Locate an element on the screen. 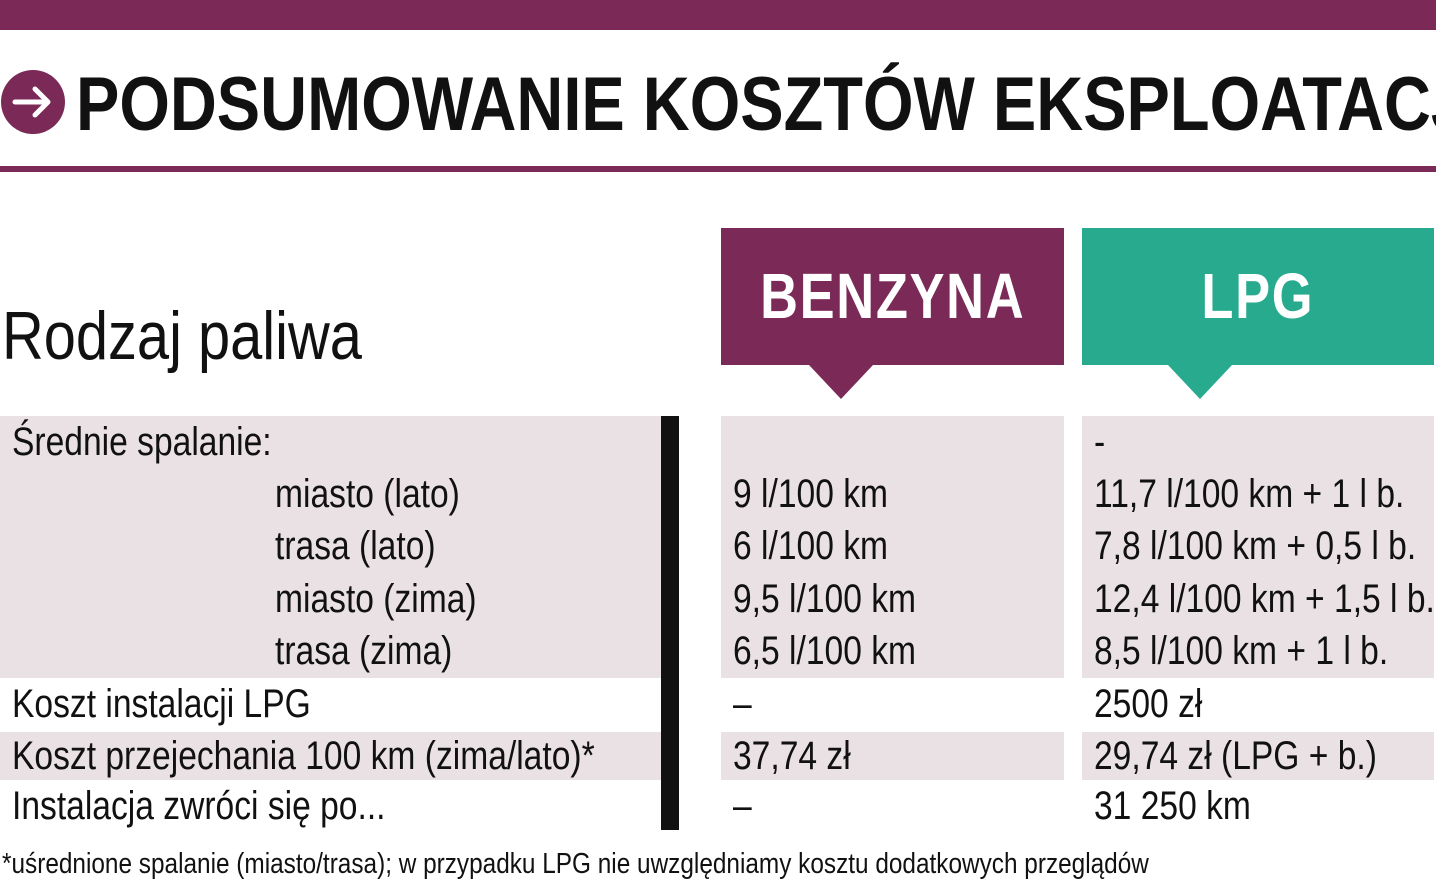 Image resolution: width=1436 pixels, height=884 pixels. table-cell-lpg: 29,74 zł (LPG + b.) is located at coordinates (1235, 756).